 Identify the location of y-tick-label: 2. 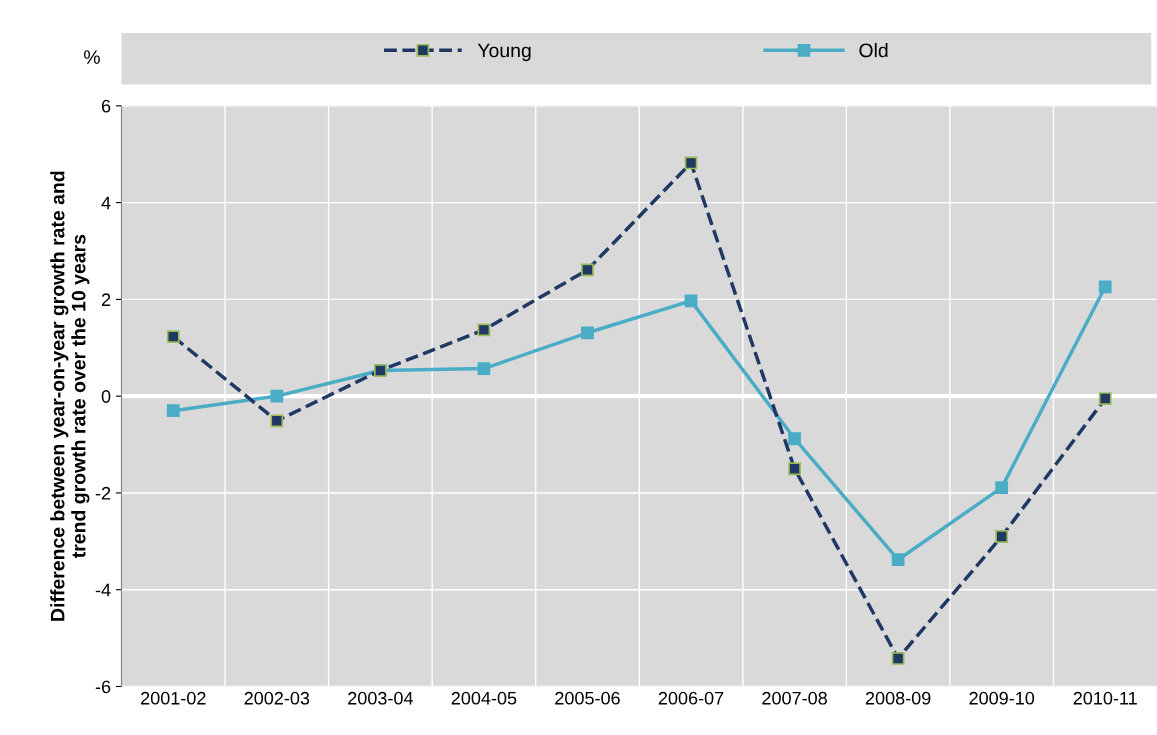
(106, 299).